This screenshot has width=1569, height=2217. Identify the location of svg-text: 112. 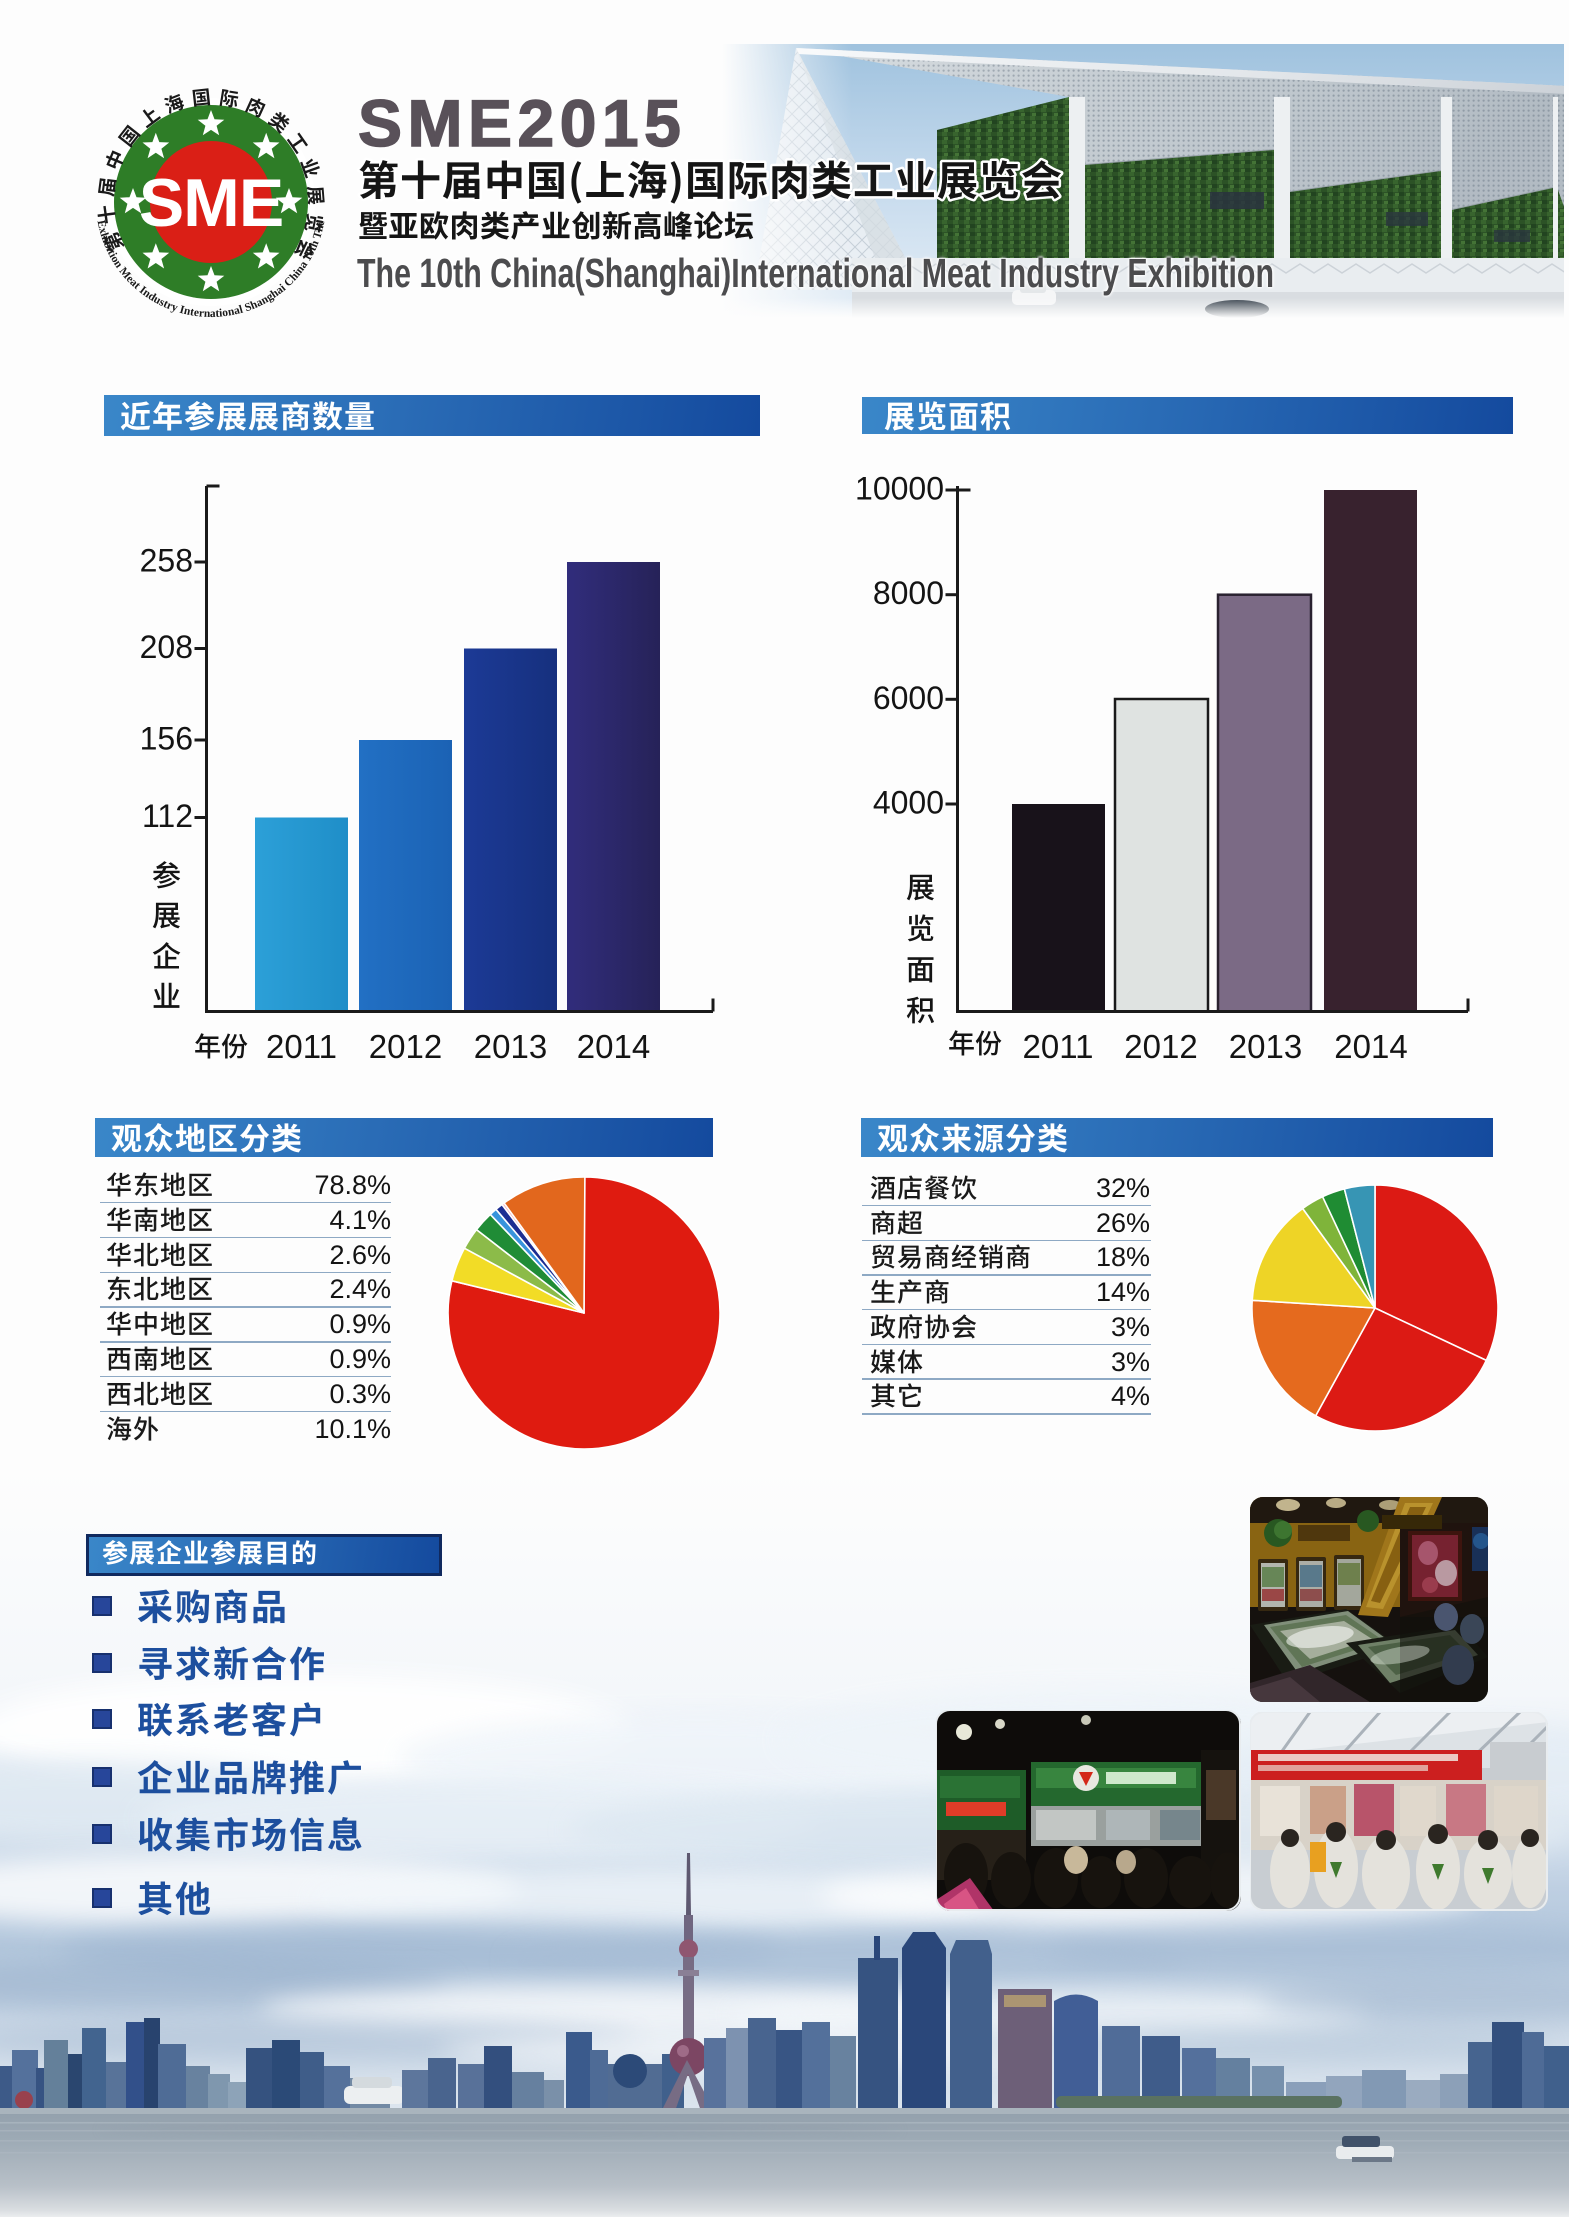
(167, 816).